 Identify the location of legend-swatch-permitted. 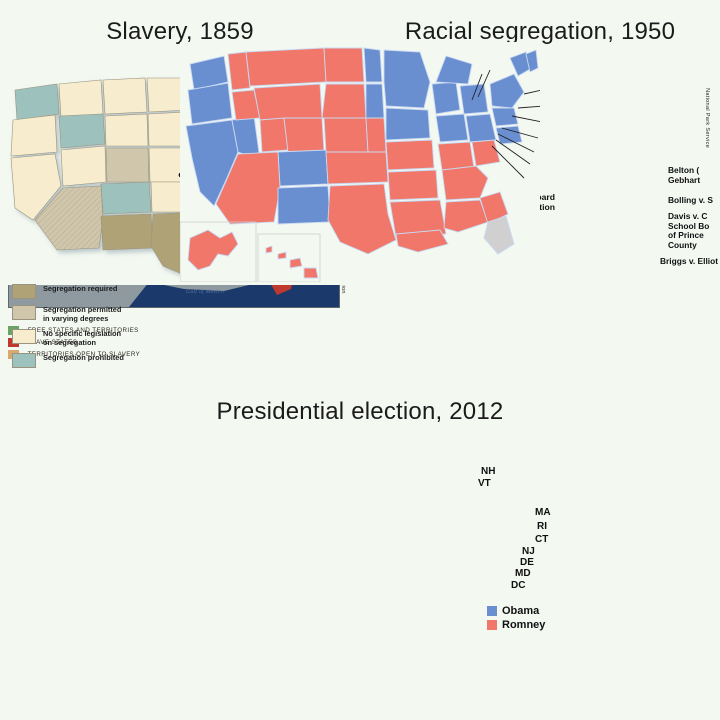
(24, 312).